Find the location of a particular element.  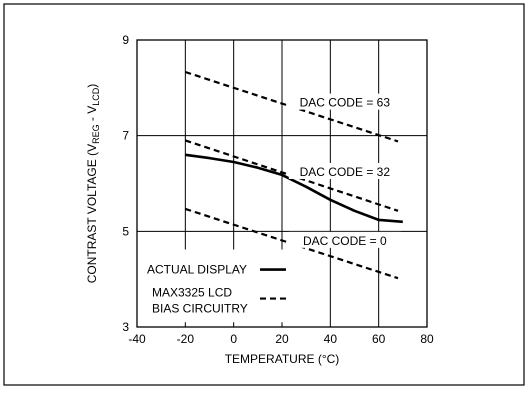

x-tick-label: 40 is located at coordinates (331, 339).